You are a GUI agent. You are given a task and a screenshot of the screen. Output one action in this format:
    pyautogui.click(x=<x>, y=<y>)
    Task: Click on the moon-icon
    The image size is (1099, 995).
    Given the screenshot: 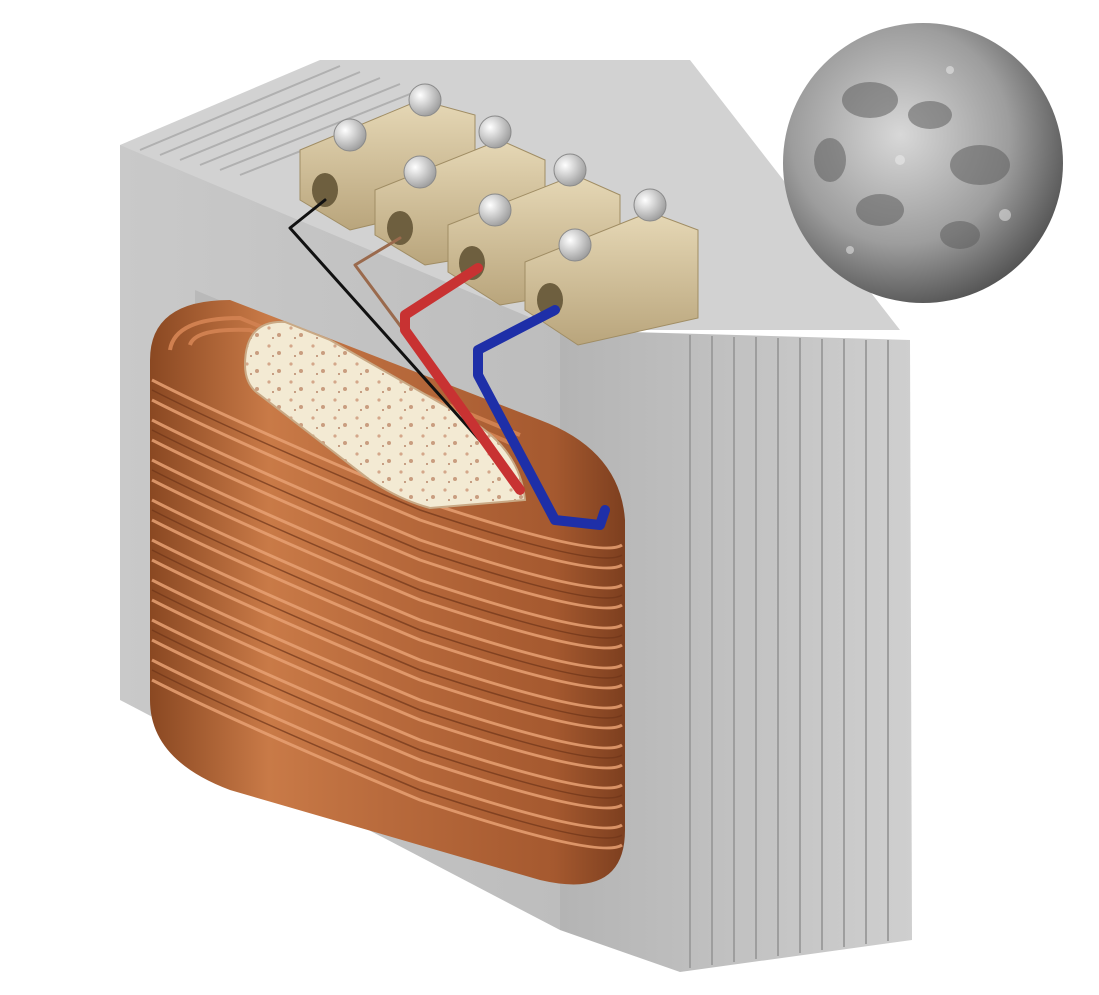 What is the action you would take?
    pyautogui.click(x=923, y=163)
    